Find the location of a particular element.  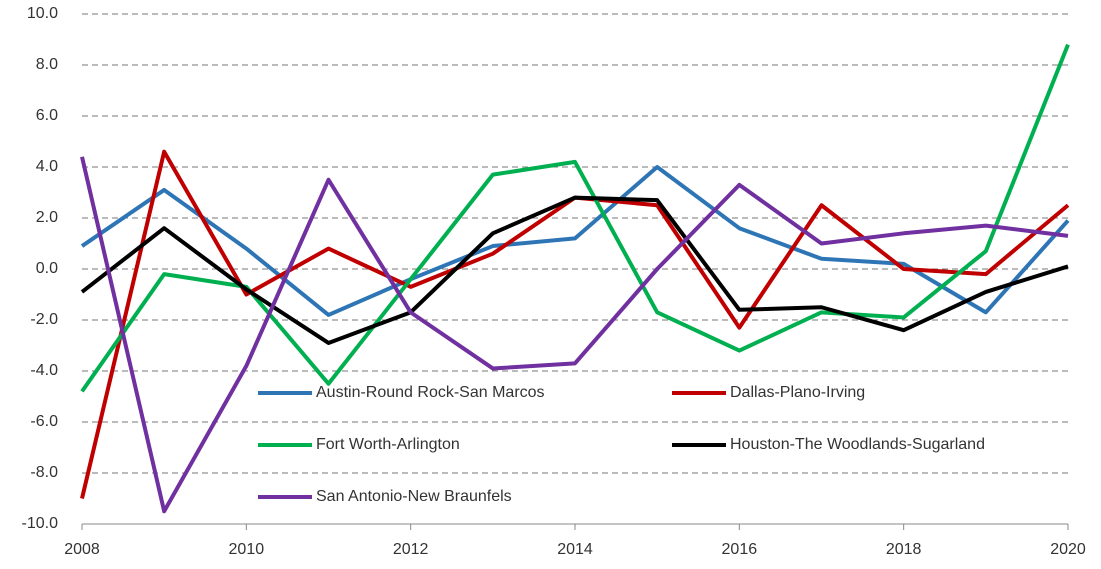

y-tick-label: -4.0 is located at coordinates (44, 370).